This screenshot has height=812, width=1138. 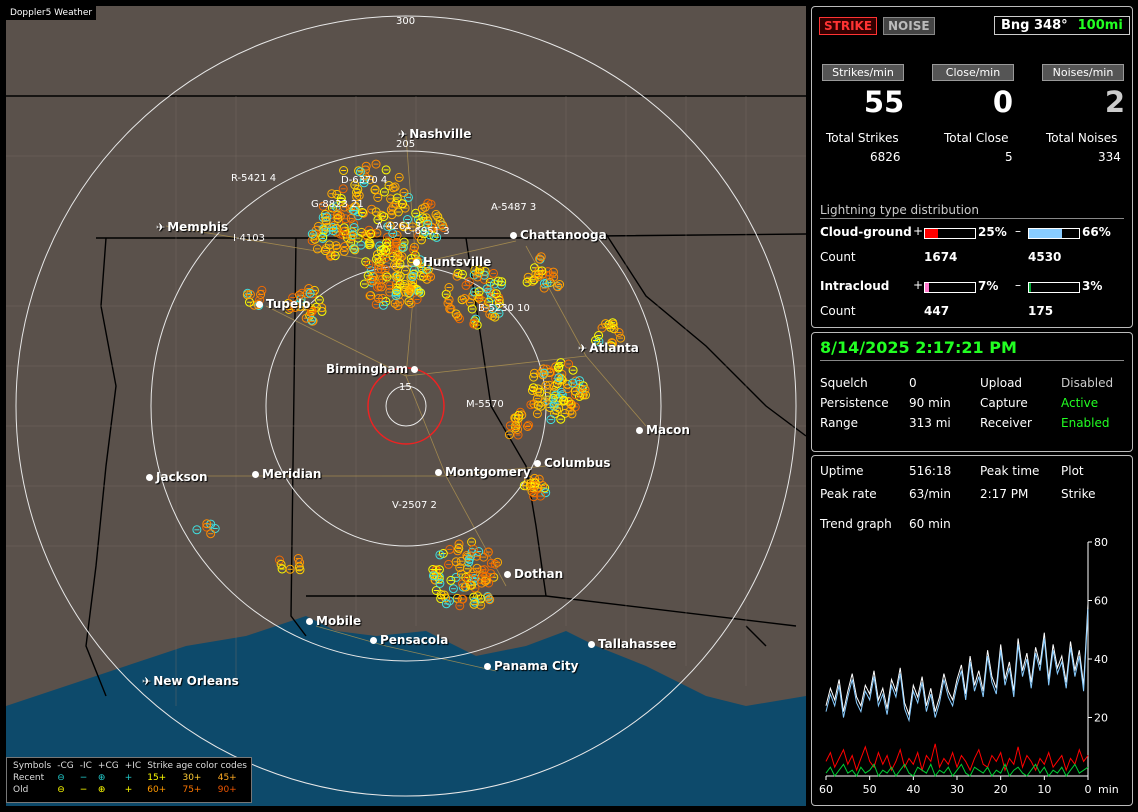 What do you see at coordinates (927, 287) in the screenshot?
I see `ic-positive-fill` at bounding box center [927, 287].